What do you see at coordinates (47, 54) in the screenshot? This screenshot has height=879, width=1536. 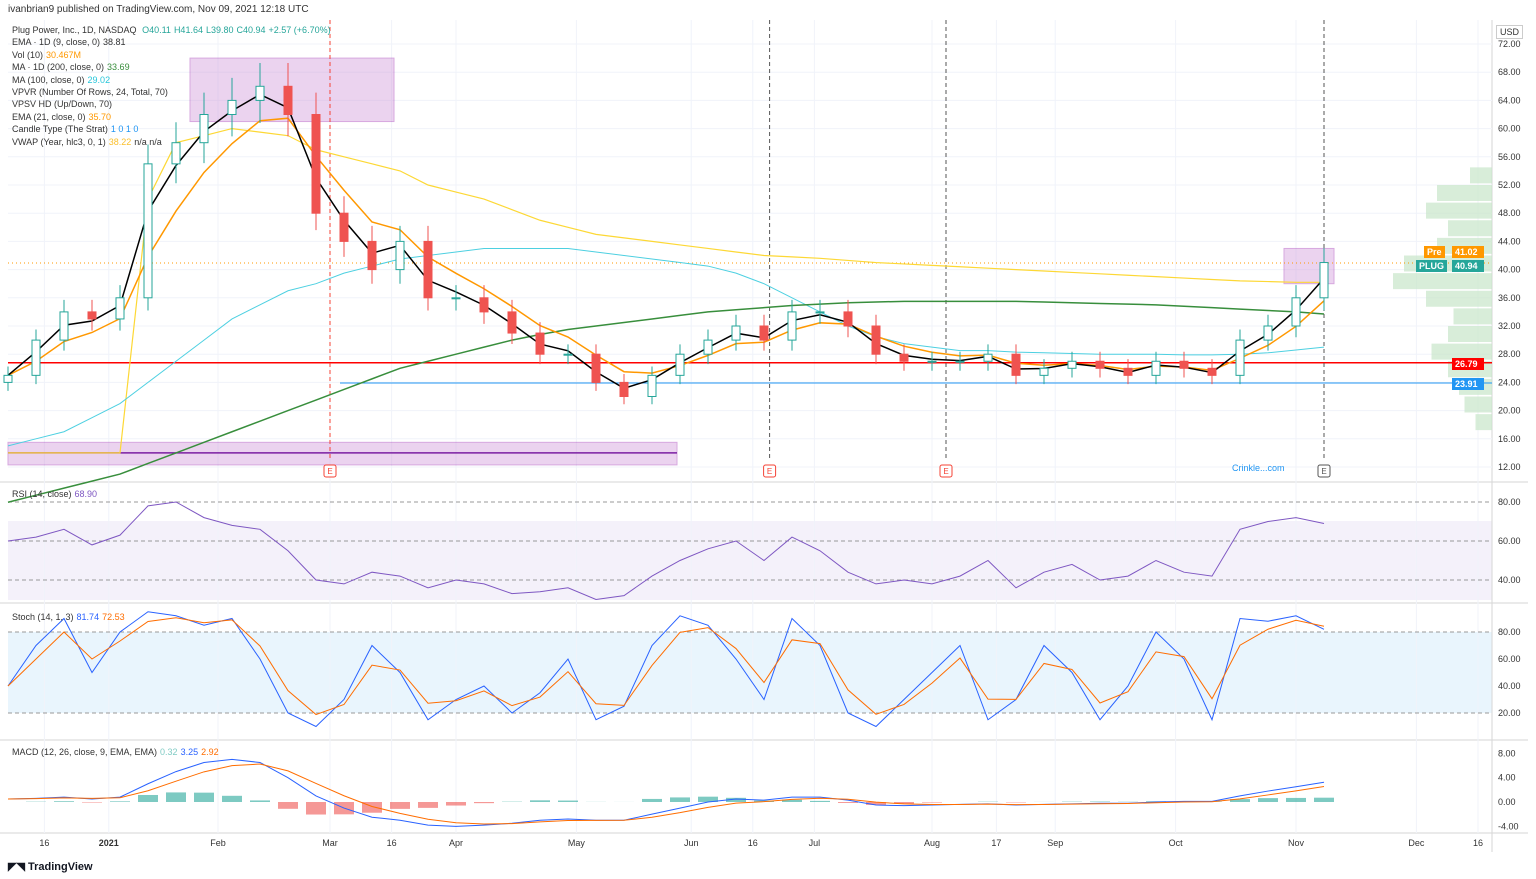 I see `legend-vol: Vol (10) 30.467M` at bounding box center [47, 54].